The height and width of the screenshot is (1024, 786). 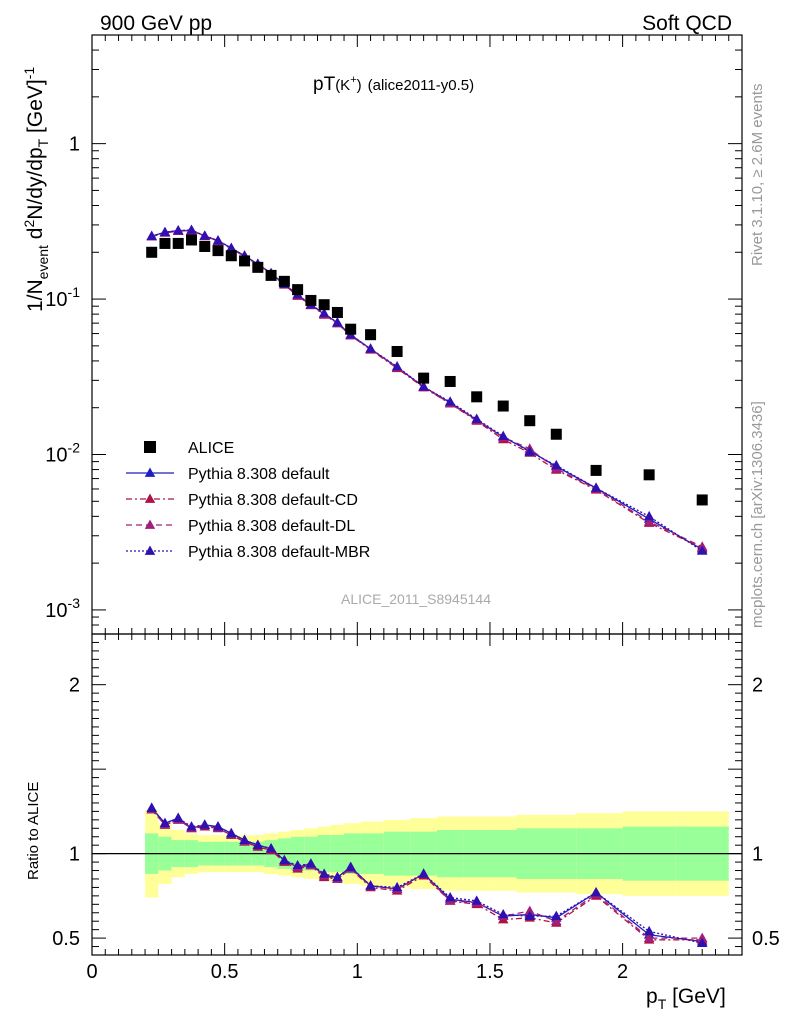 I want to click on ylabel-p3: N/dy/dp, so click(x=35, y=183).